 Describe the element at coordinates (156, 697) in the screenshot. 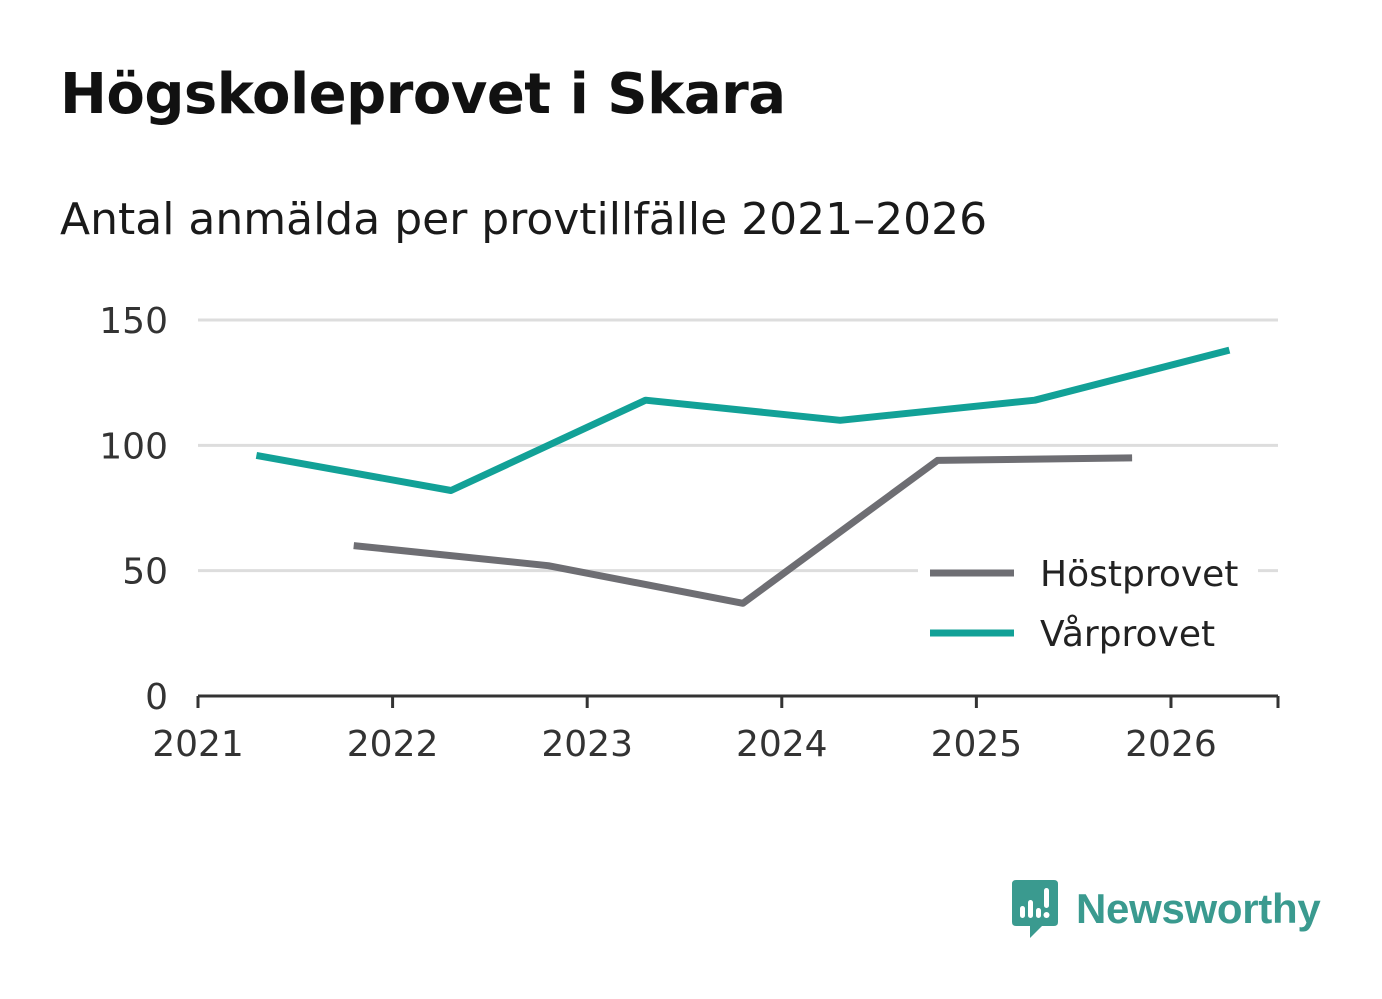

I see `y-tick-label: 0` at that location.